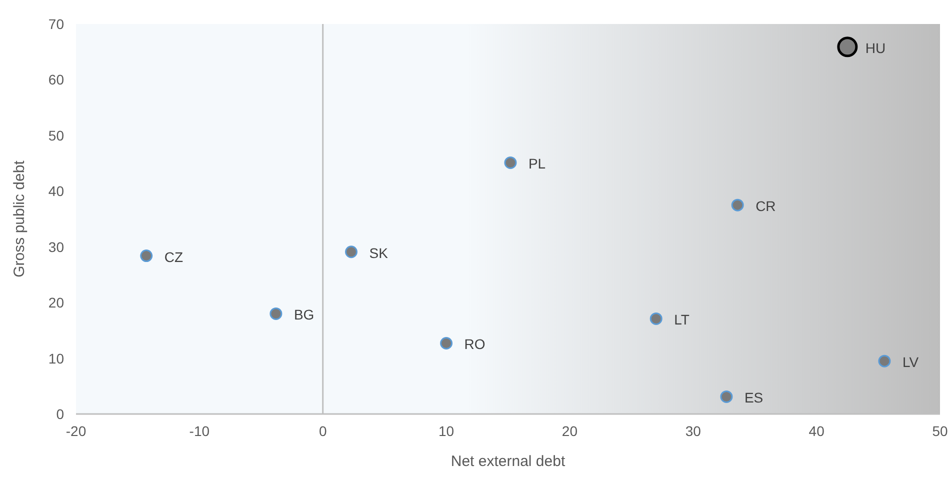  I want to click on x-axis-title: Net external debt, so click(508, 461).